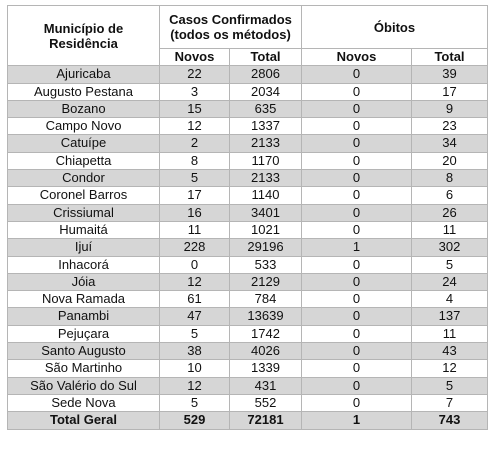 The width and height of the screenshot is (493, 458). Describe the element at coordinates (265, 126) in the screenshot. I see `casos-total-cell: 1337` at that location.